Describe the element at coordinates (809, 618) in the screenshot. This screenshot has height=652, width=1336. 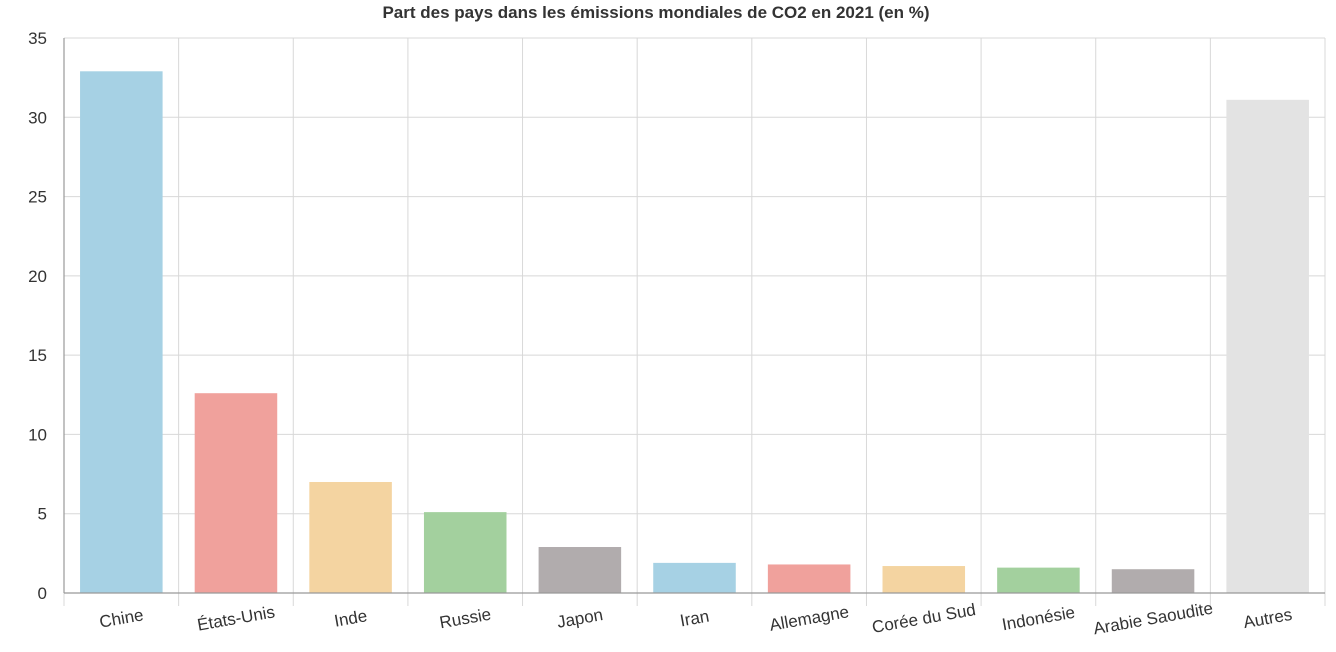
I see `x-tick-label: Allemagne` at that location.